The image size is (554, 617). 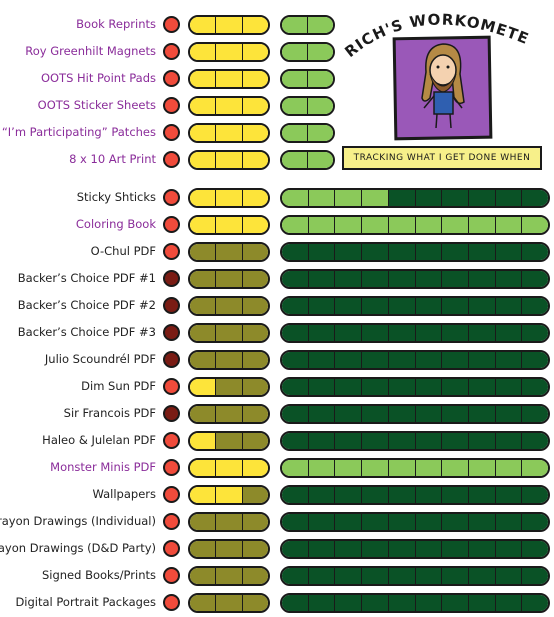 What do you see at coordinates (116, 24) in the screenshot?
I see `item-label: Book Reprints` at bounding box center [116, 24].